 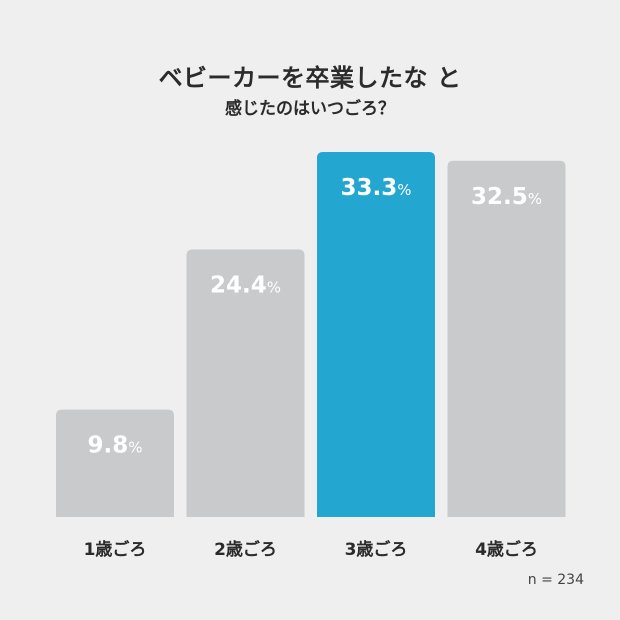 What do you see at coordinates (506, 549) in the screenshot?
I see `category-label-4: 4歳ごろ` at bounding box center [506, 549].